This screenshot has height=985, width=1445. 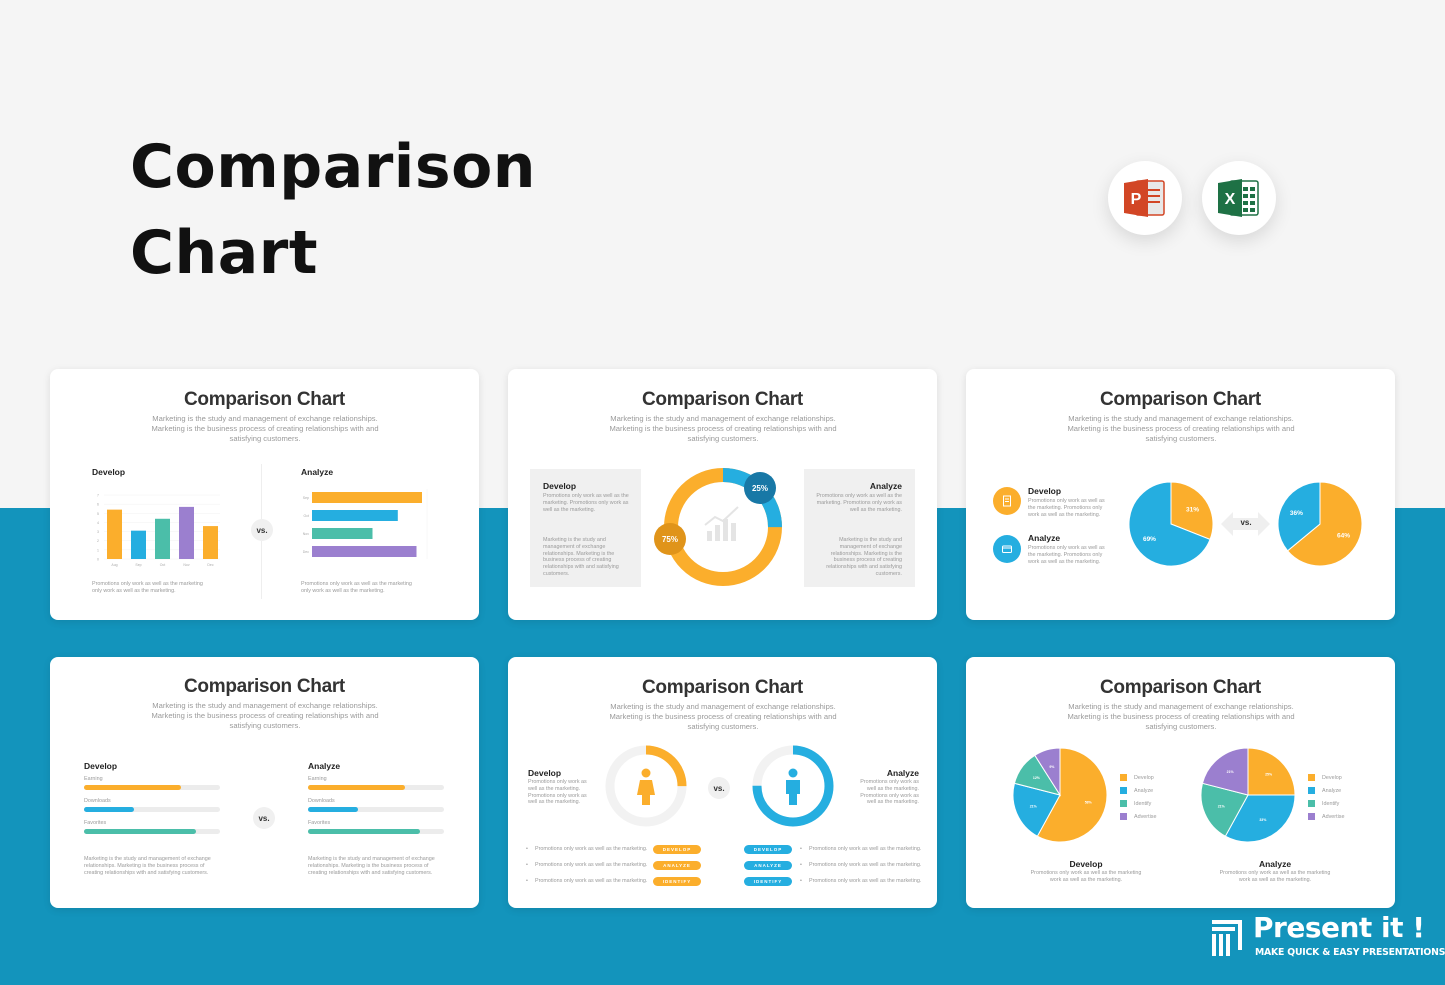 What do you see at coordinates (1052, 767) in the screenshot?
I see `pie-slice-label: 9%` at bounding box center [1052, 767].